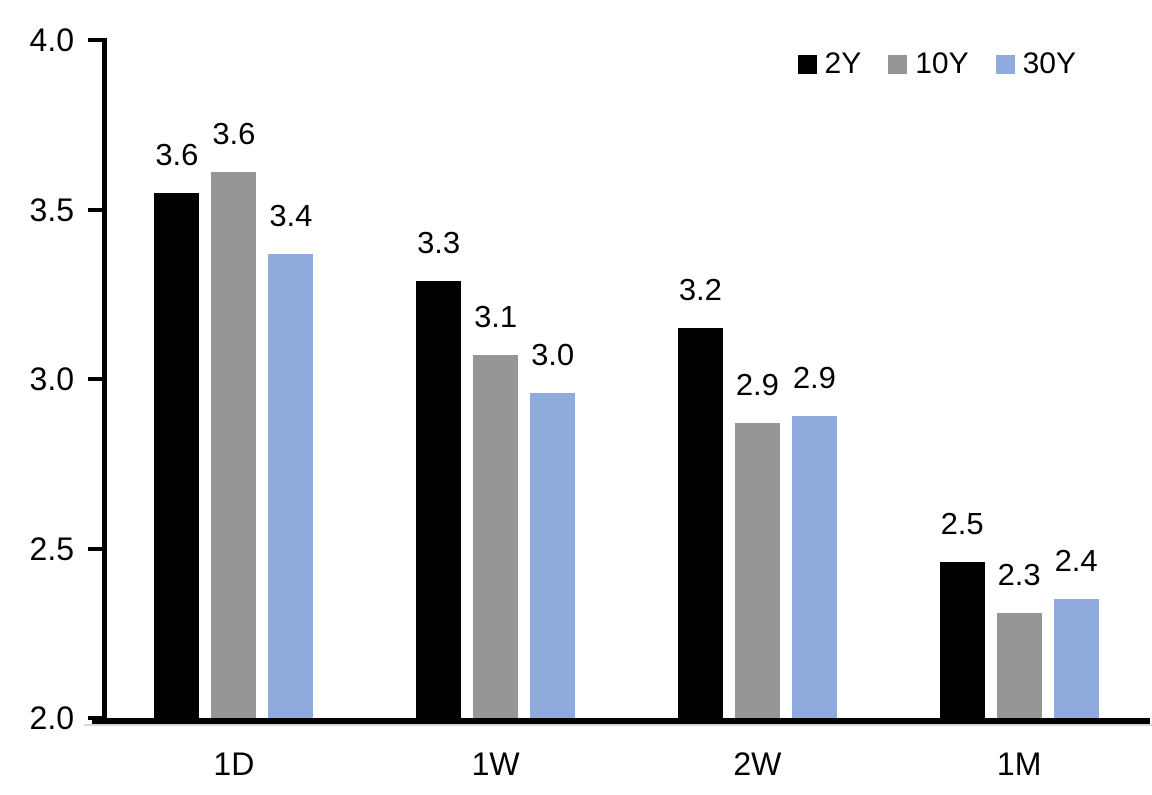 The height and width of the screenshot is (795, 1152). Describe the element at coordinates (439, 242) in the screenshot. I see `bar-value-label: 3.3` at that location.